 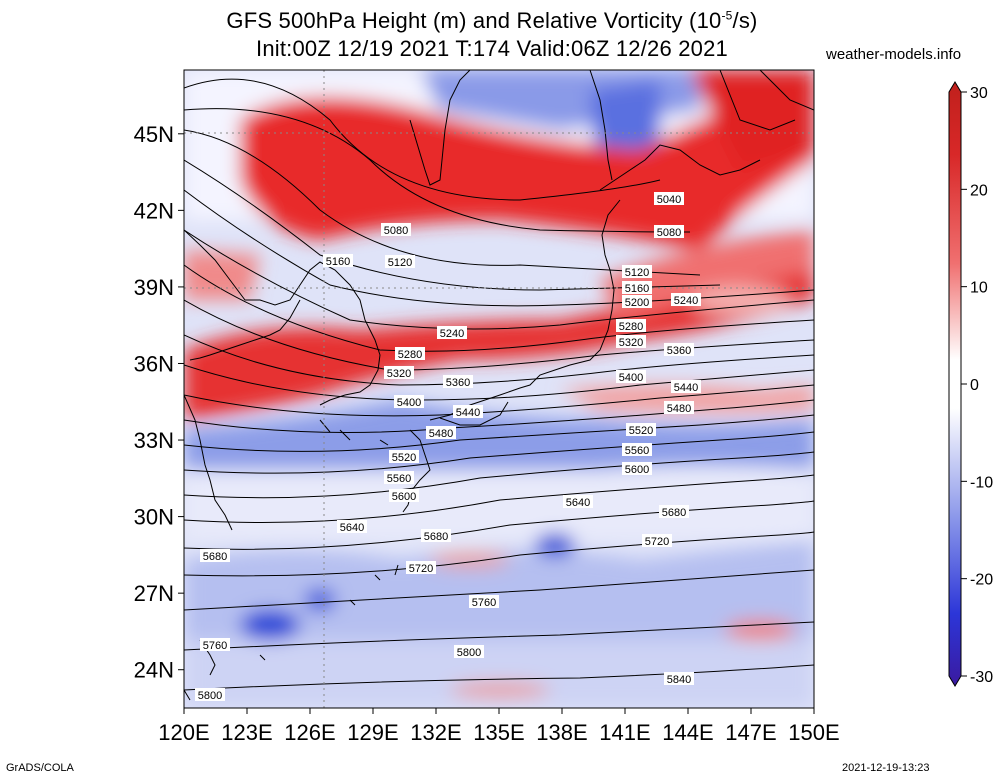 I want to click on contour-label-text: 5120, so click(x=400, y=263).